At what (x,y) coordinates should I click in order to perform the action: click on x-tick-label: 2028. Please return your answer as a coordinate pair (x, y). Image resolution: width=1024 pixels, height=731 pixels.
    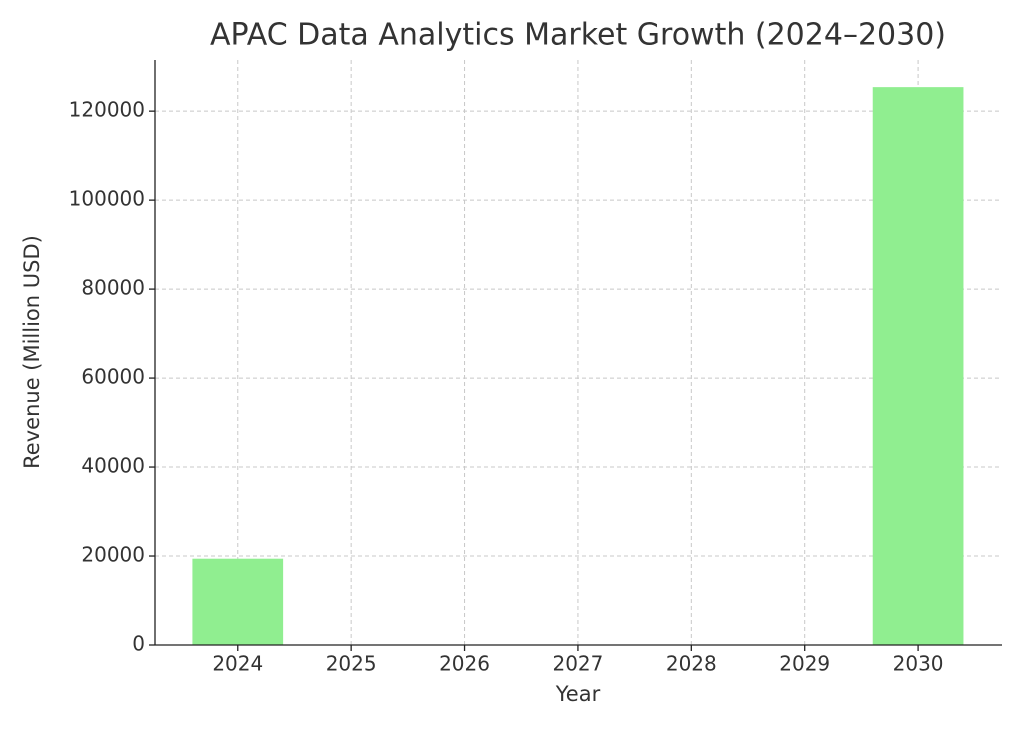
    Looking at the image, I should click on (691, 664).